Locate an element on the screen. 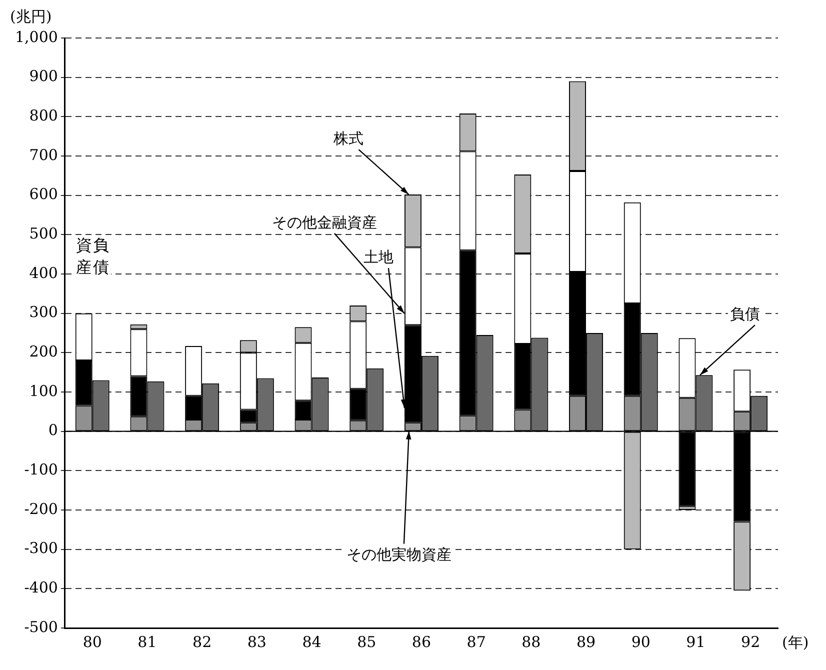  x-tick-label: 85 is located at coordinates (366, 641).